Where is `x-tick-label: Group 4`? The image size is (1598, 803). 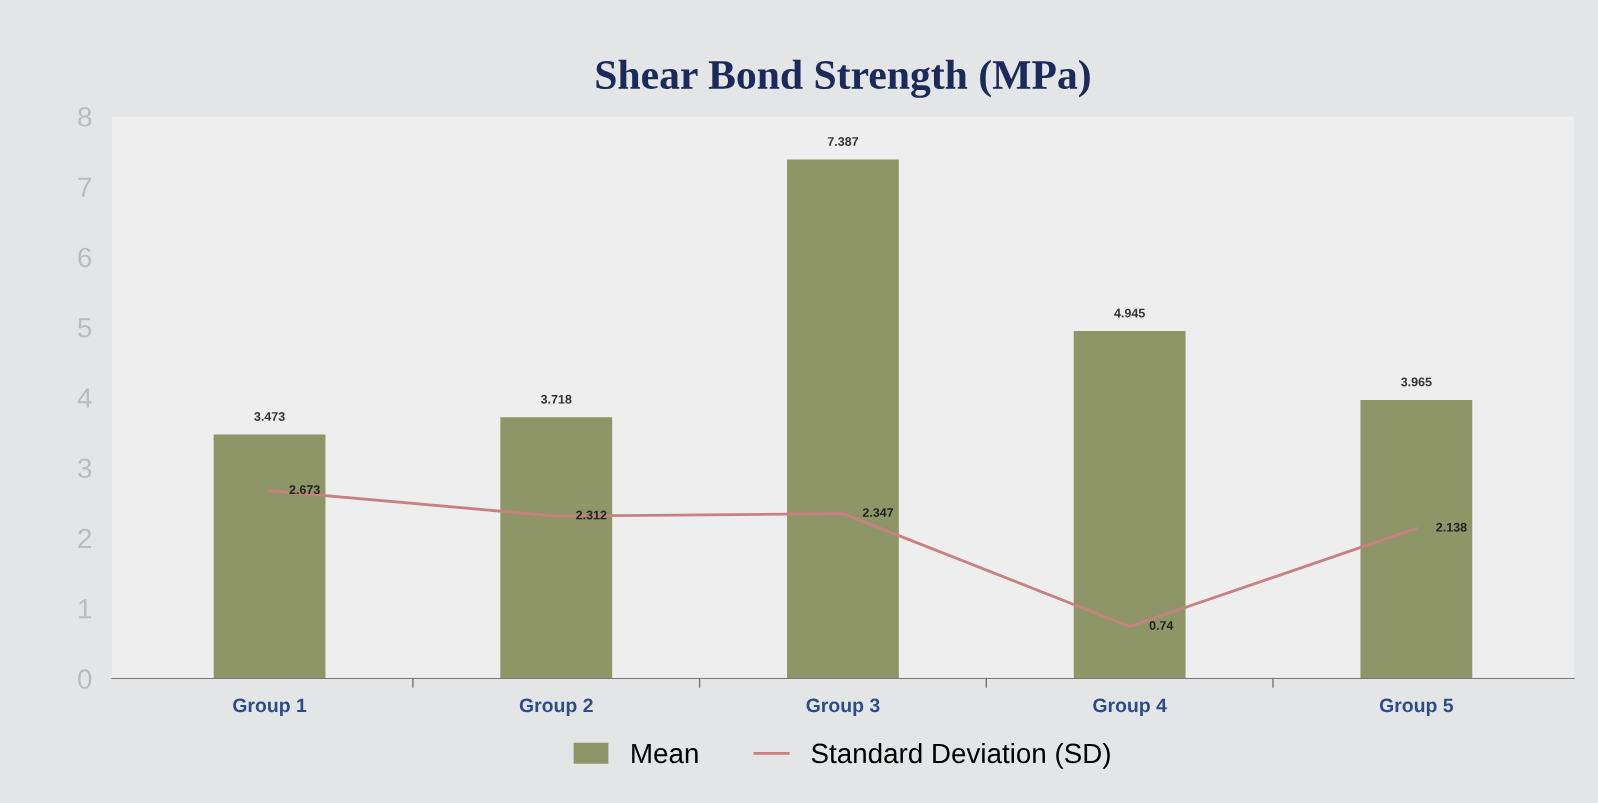
x-tick-label: Group 4 is located at coordinates (1130, 707).